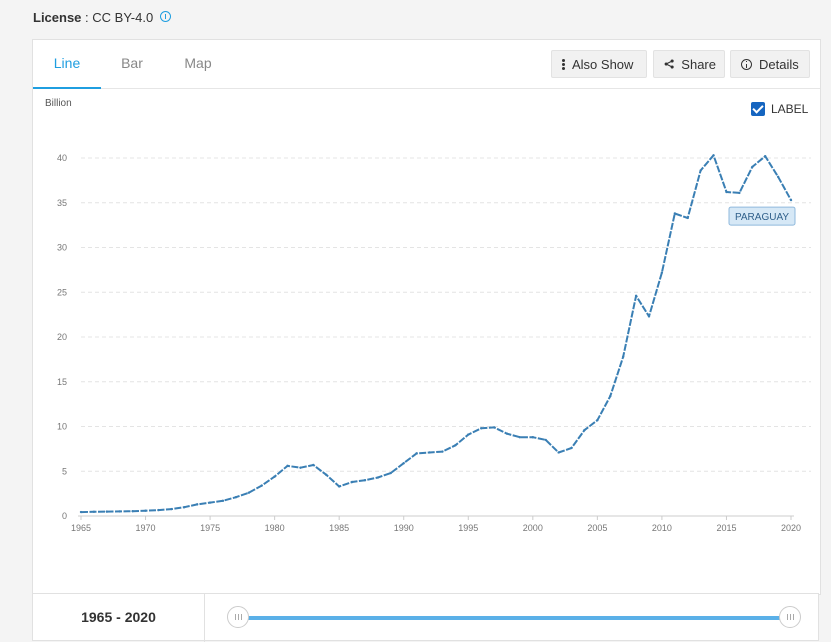 Image resolution: width=831 pixels, height=642 pixels. What do you see at coordinates (146, 528) in the screenshot?
I see `x-tick-label: 1970` at bounding box center [146, 528].